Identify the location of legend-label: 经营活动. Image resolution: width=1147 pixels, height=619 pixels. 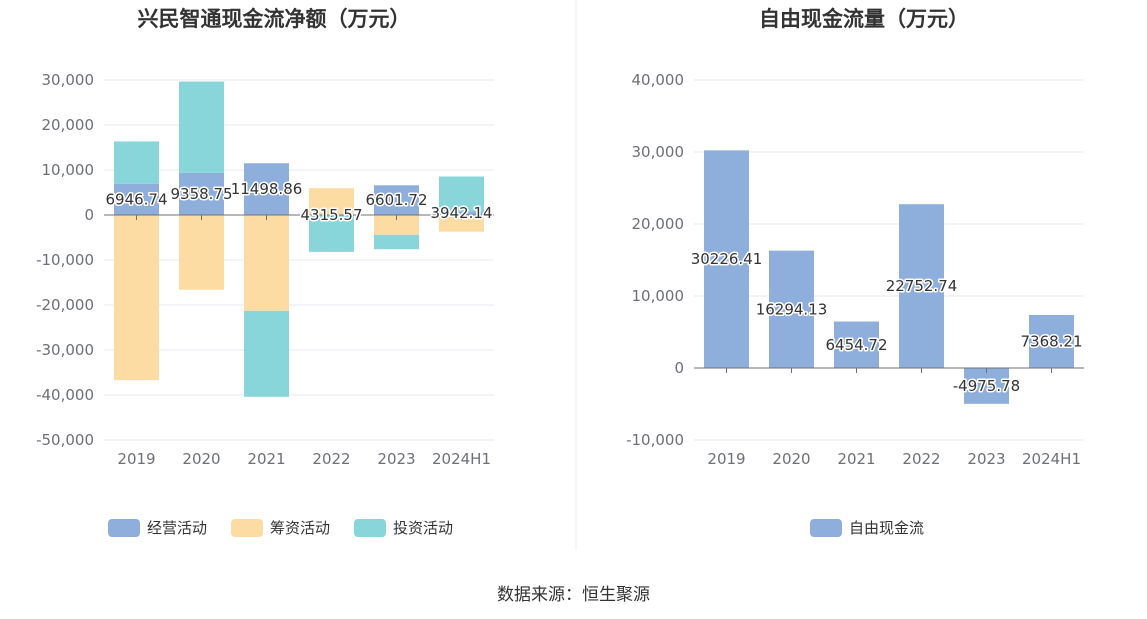
(177, 528).